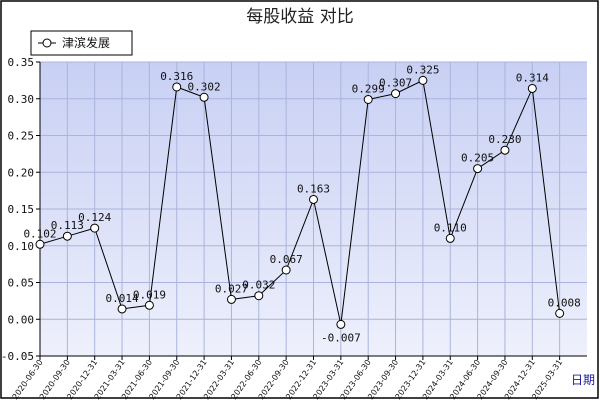  I want to click on y-tick-label: 0.05, so click(21, 283).